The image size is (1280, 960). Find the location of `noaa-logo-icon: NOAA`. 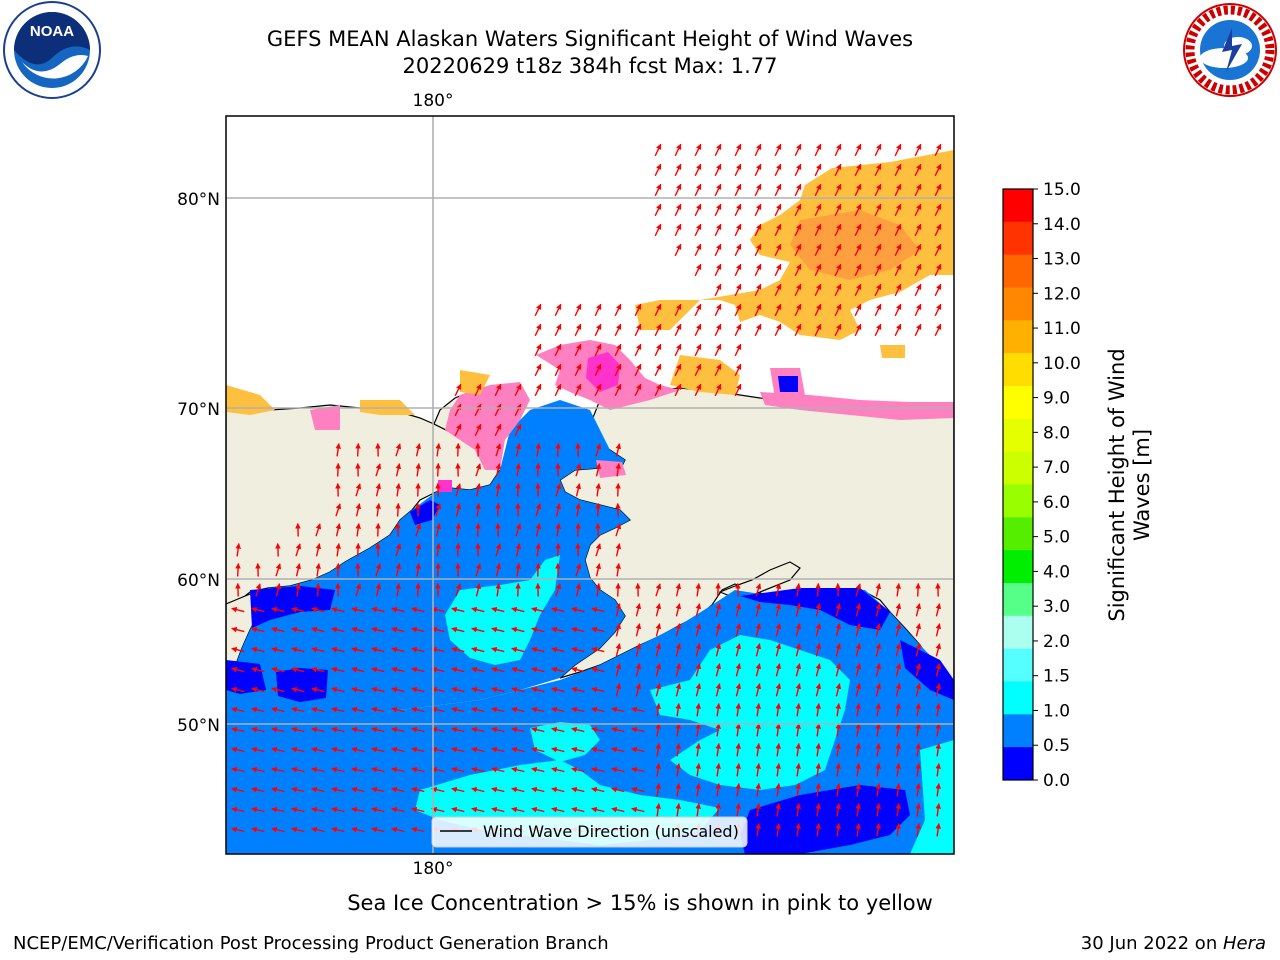

noaa-logo-icon: NOAA is located at coordinates (52, 50).